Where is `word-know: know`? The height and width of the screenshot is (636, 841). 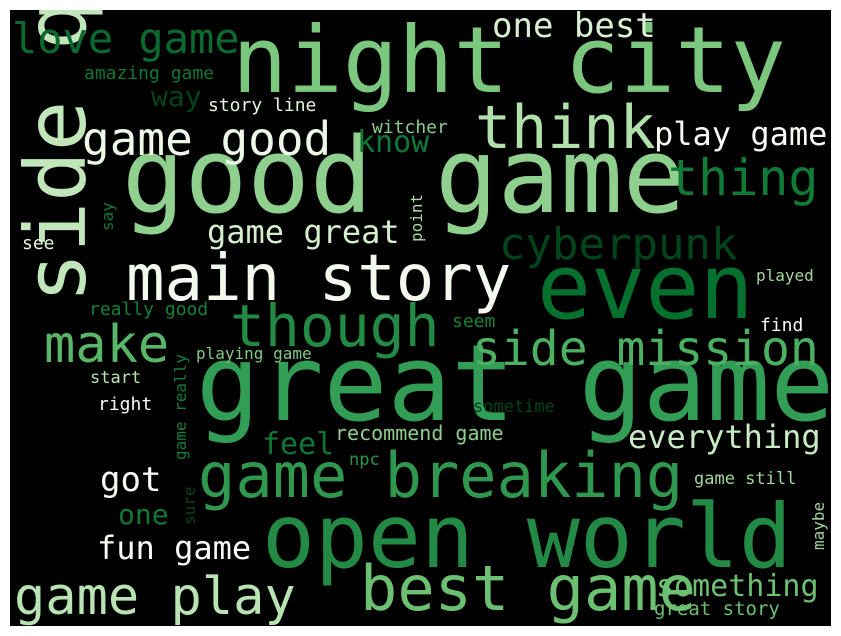
word-know: know is located at coordinates (393, 142).